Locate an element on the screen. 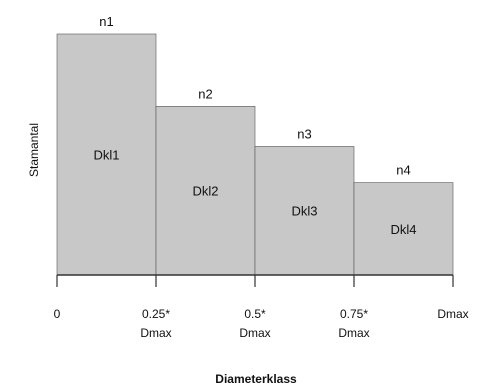 The height and width of the screenshot is (386, 480). bar-dkl3 is located at coordinates (304, 211).